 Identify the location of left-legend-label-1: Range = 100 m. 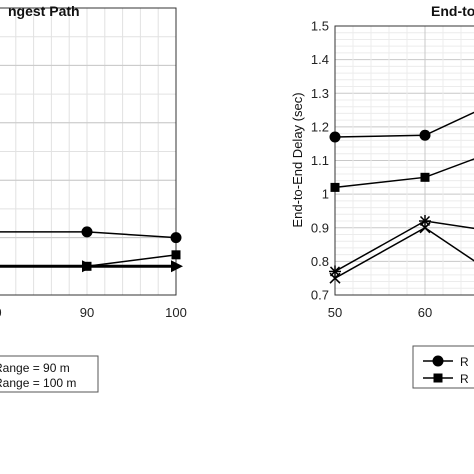
(38, 383).